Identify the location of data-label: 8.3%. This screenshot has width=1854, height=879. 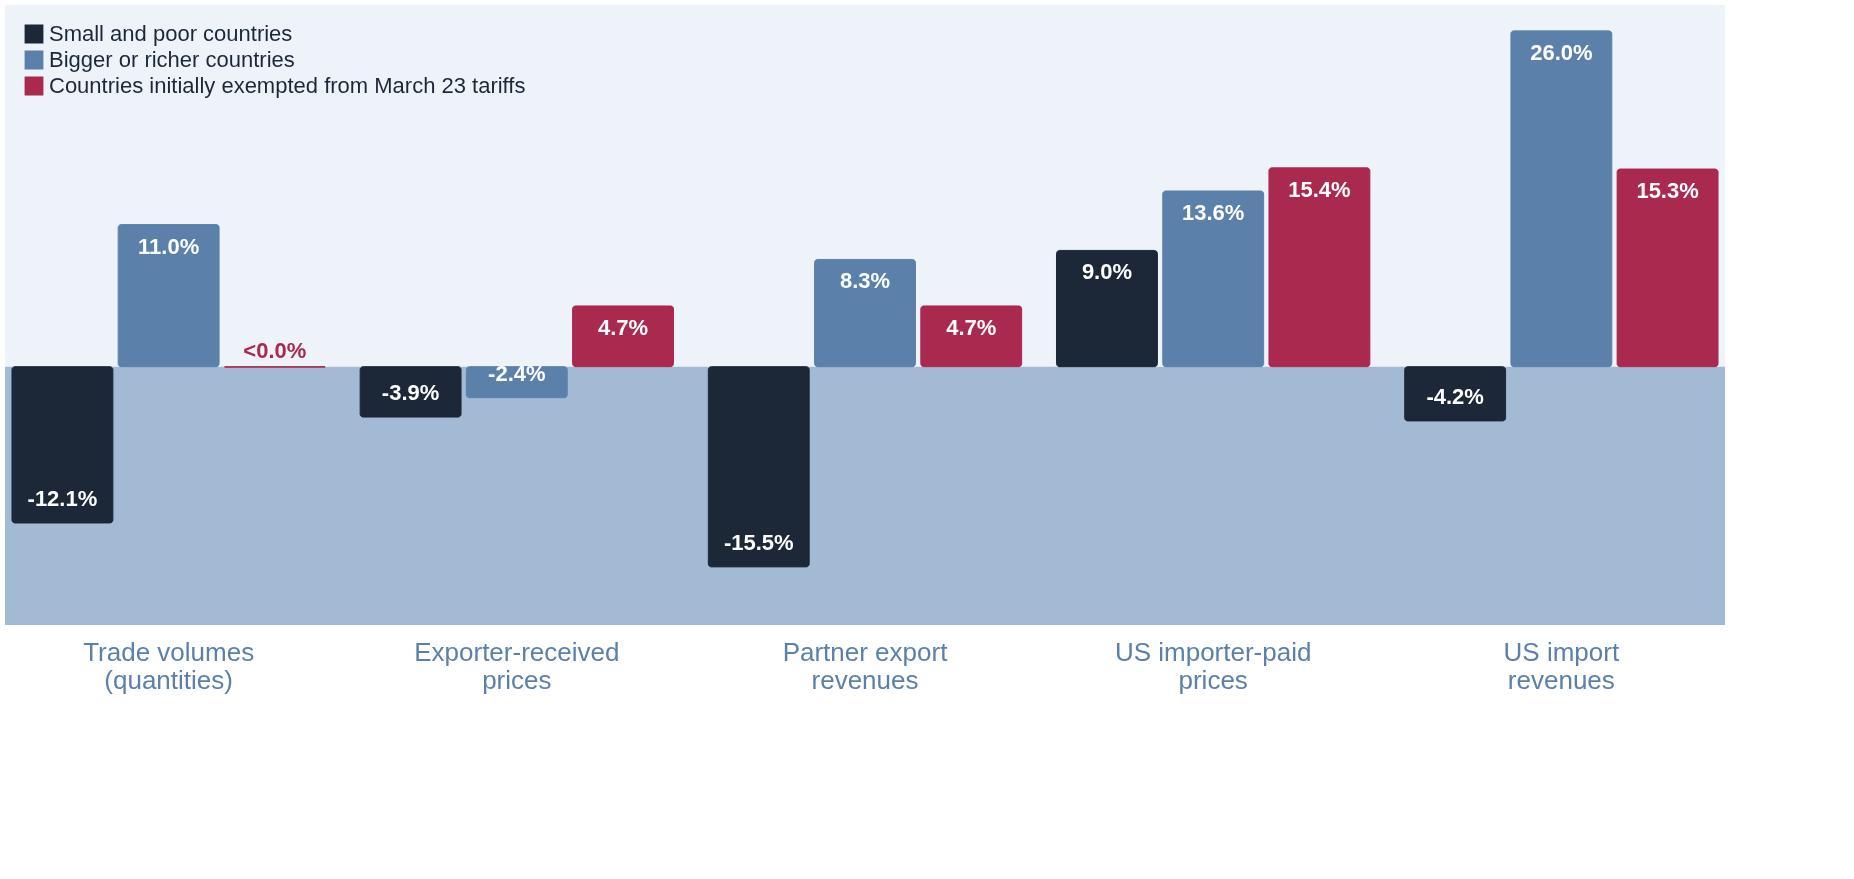
(865, 281).